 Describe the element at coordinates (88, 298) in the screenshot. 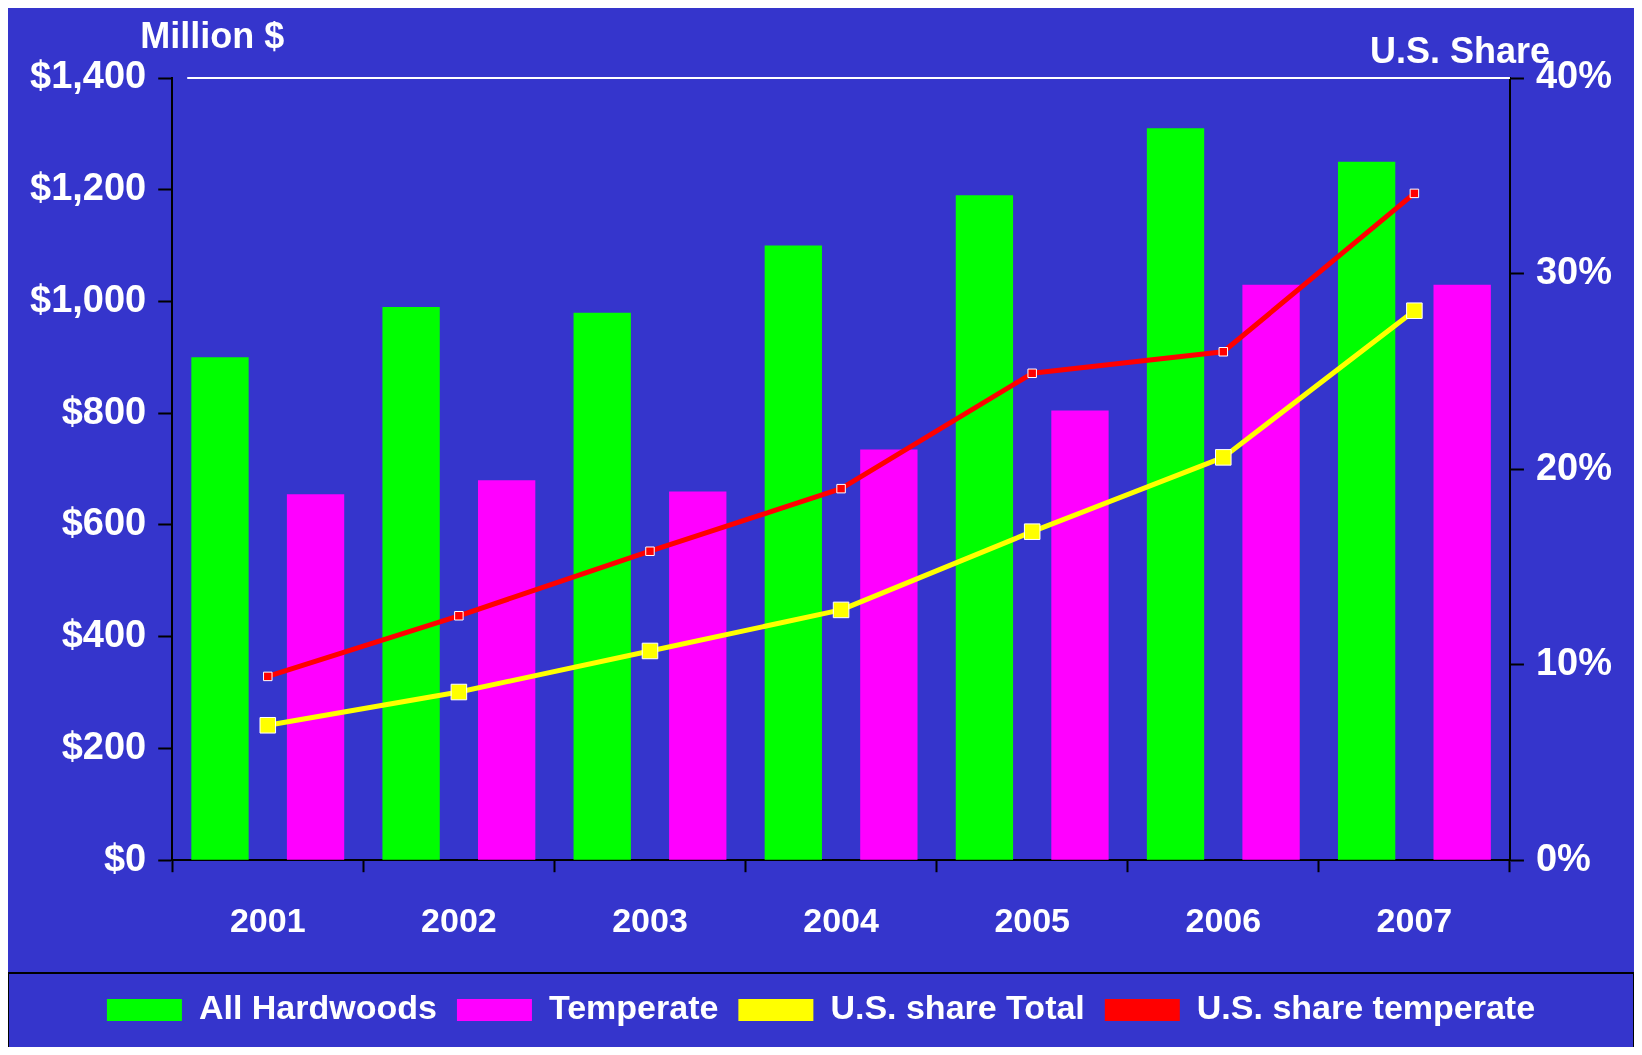

I see `y-tick-label: $1,000` at that location.